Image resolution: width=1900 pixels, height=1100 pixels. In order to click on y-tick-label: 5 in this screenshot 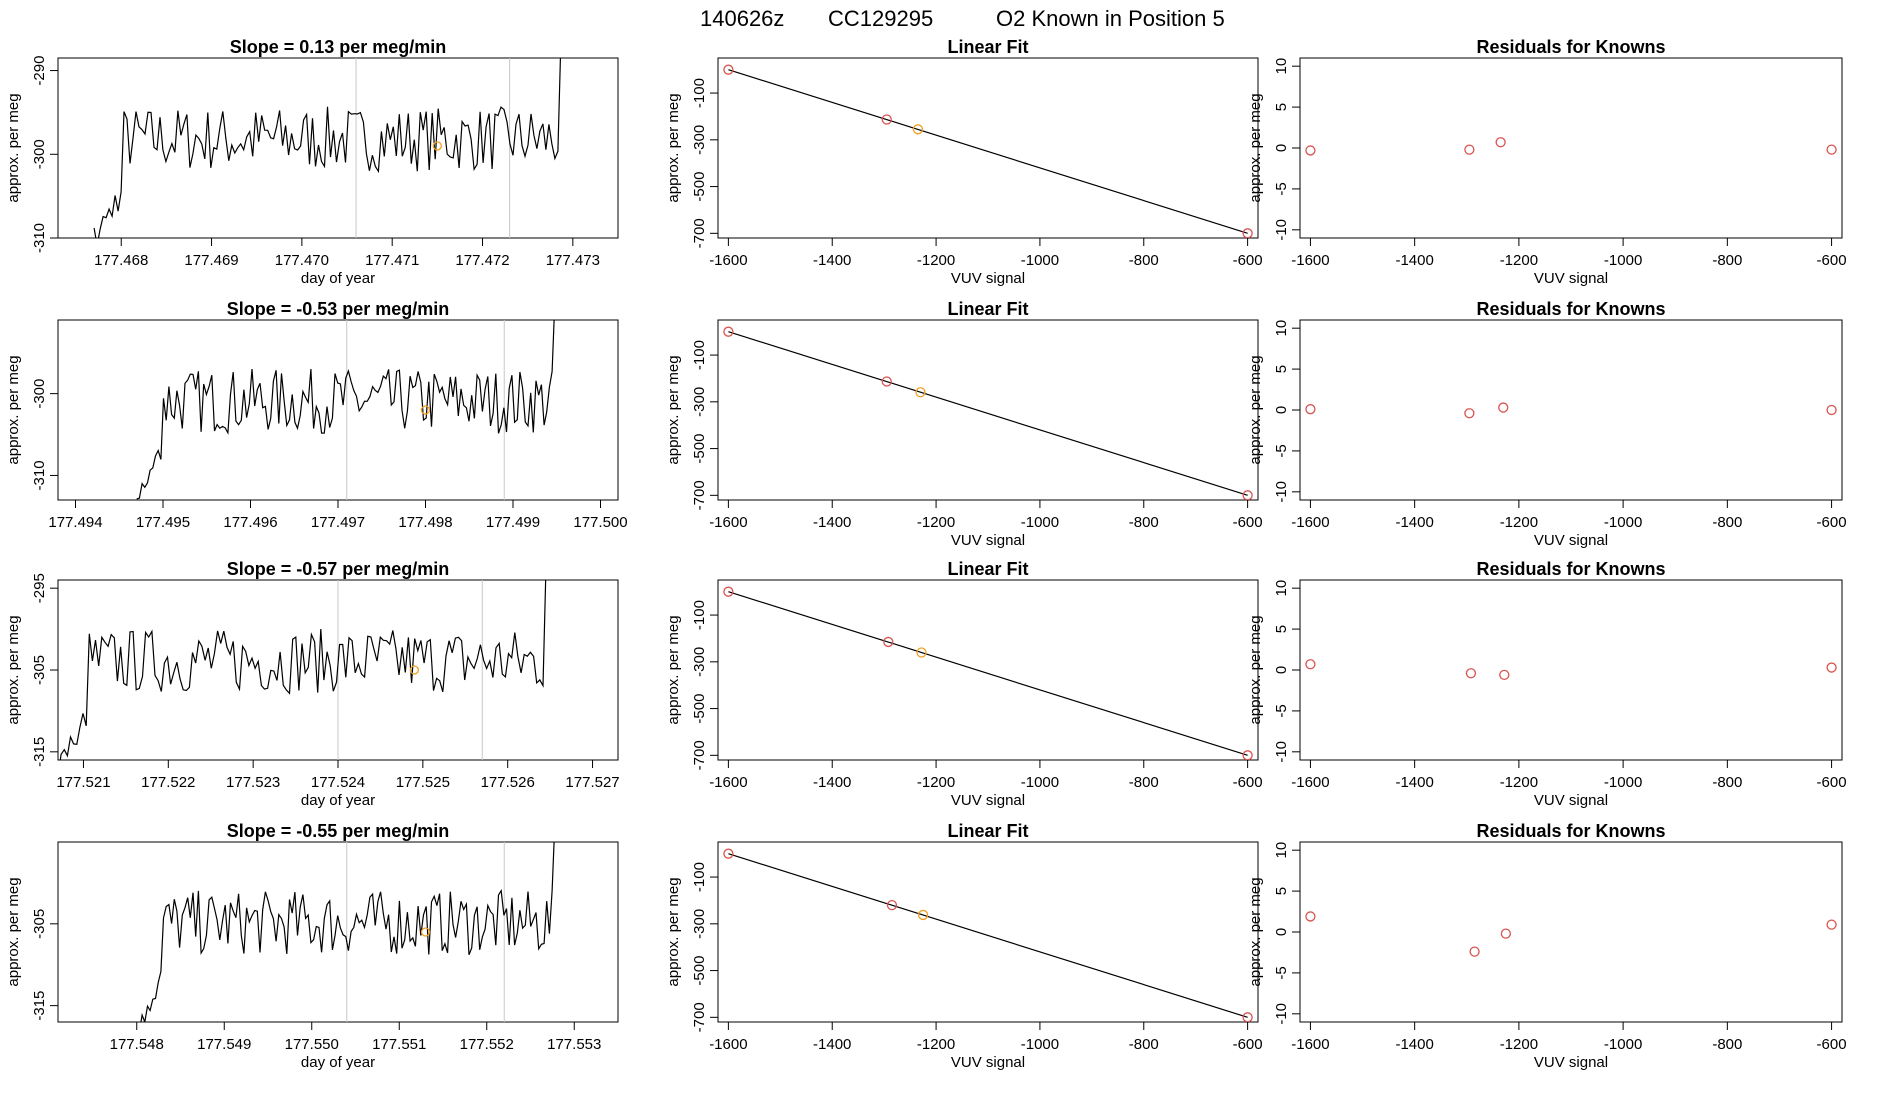, I will do `click(1281, 891)`.